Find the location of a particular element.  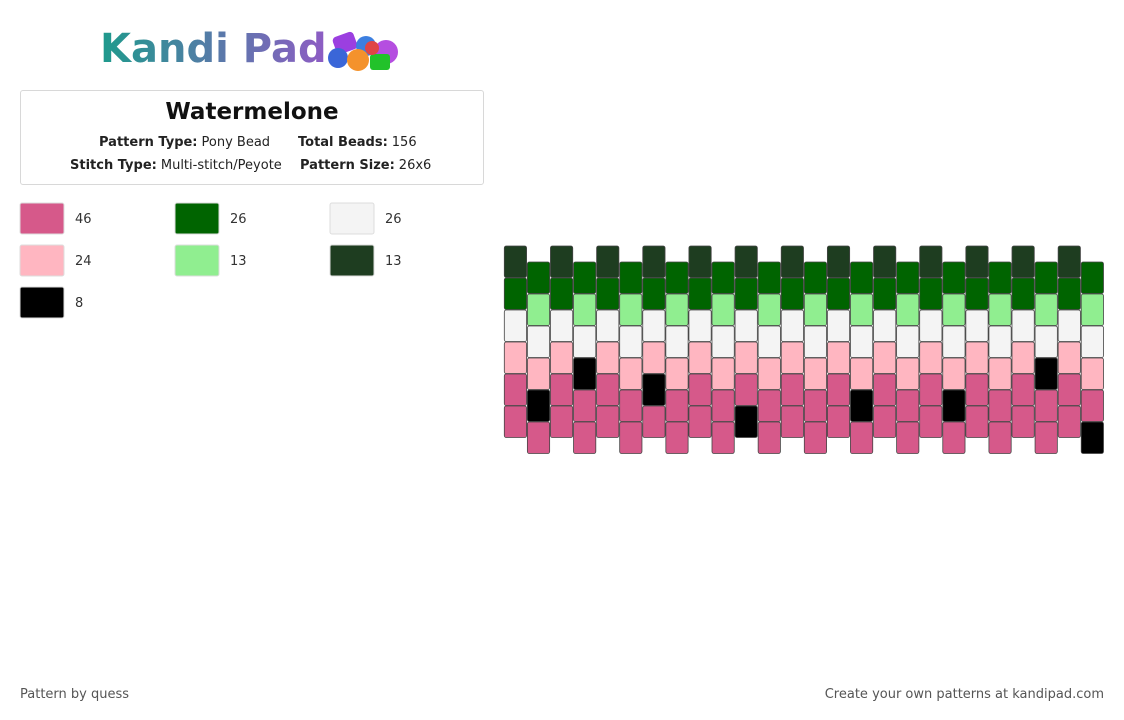

legend-count: 46 is located at coordinates (83, 219).